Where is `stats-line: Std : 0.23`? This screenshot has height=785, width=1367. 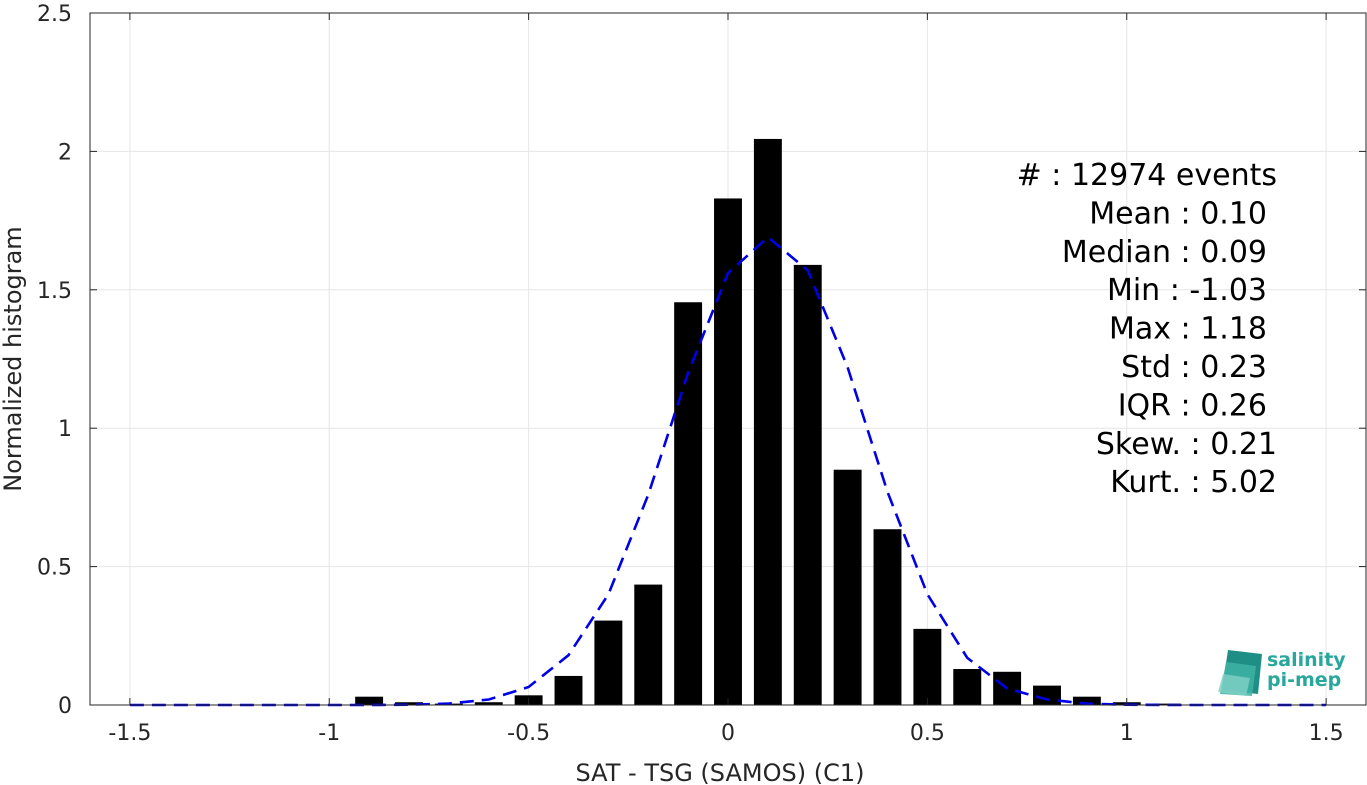 stats-line: Std : 0.23 is located at coordinates (1194, 367).